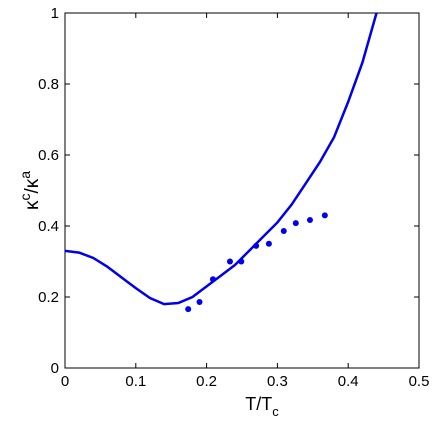  What do you see at coordinates (348, 381) in the screenshot?
I see `x-tick-label: 0.4` at bounding box center [348, 381].